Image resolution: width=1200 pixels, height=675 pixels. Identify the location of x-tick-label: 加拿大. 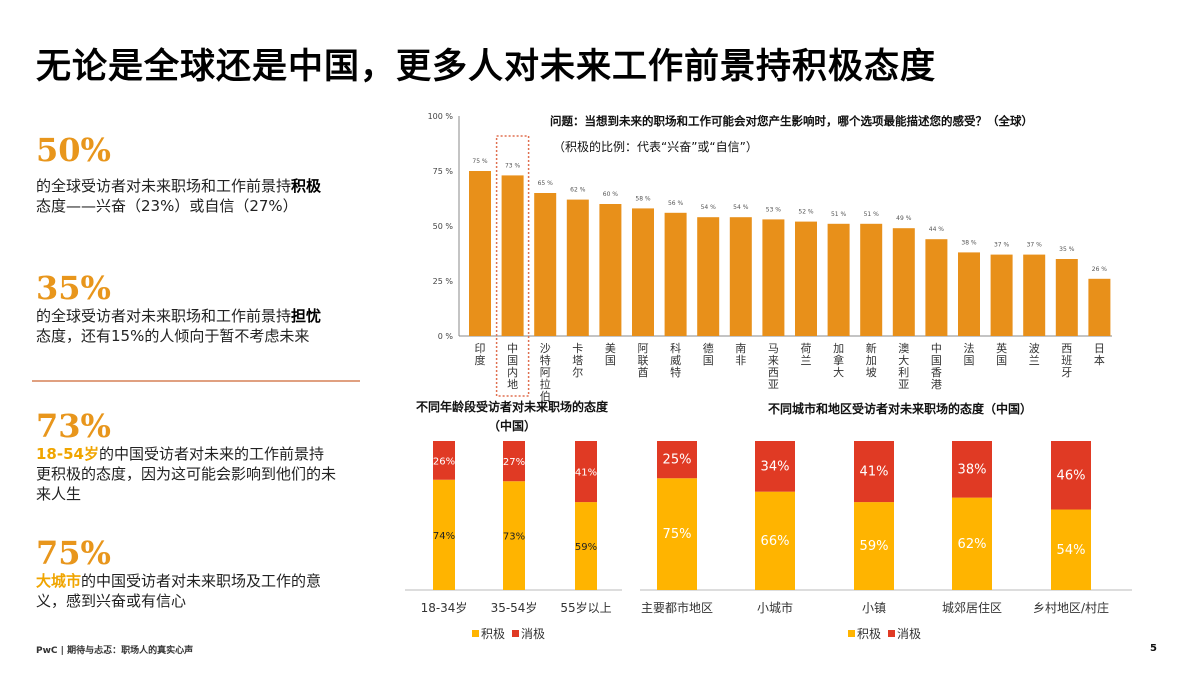
(838, 360).